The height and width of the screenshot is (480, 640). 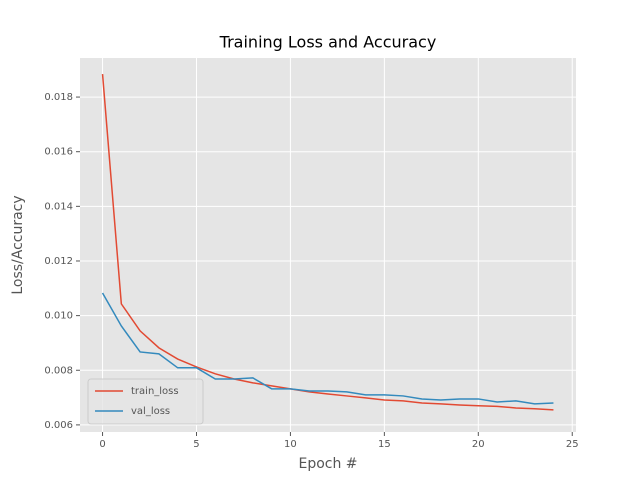 What do you see at coordinates (58, 370) in the screenshot?
I see `y-tick-label: 0.008` at bounding box center [58, 370].